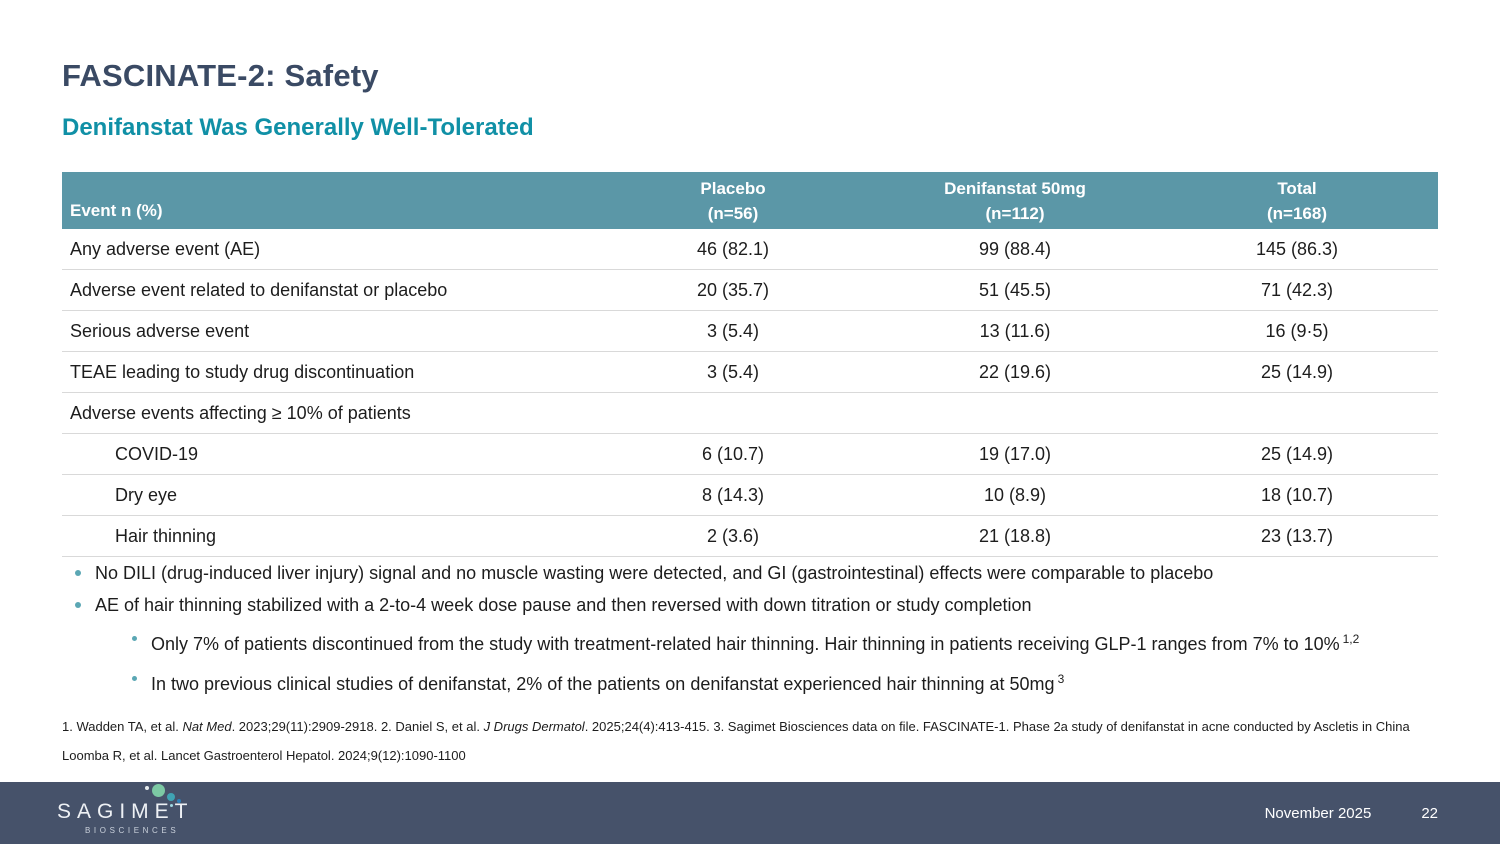 Image resolution: width=1500 pixels, height=844 pixels. Describe the element at coordinates (1297, 535) in the screenshot. I see `row-value-total: 23 (13.7)` at that location.